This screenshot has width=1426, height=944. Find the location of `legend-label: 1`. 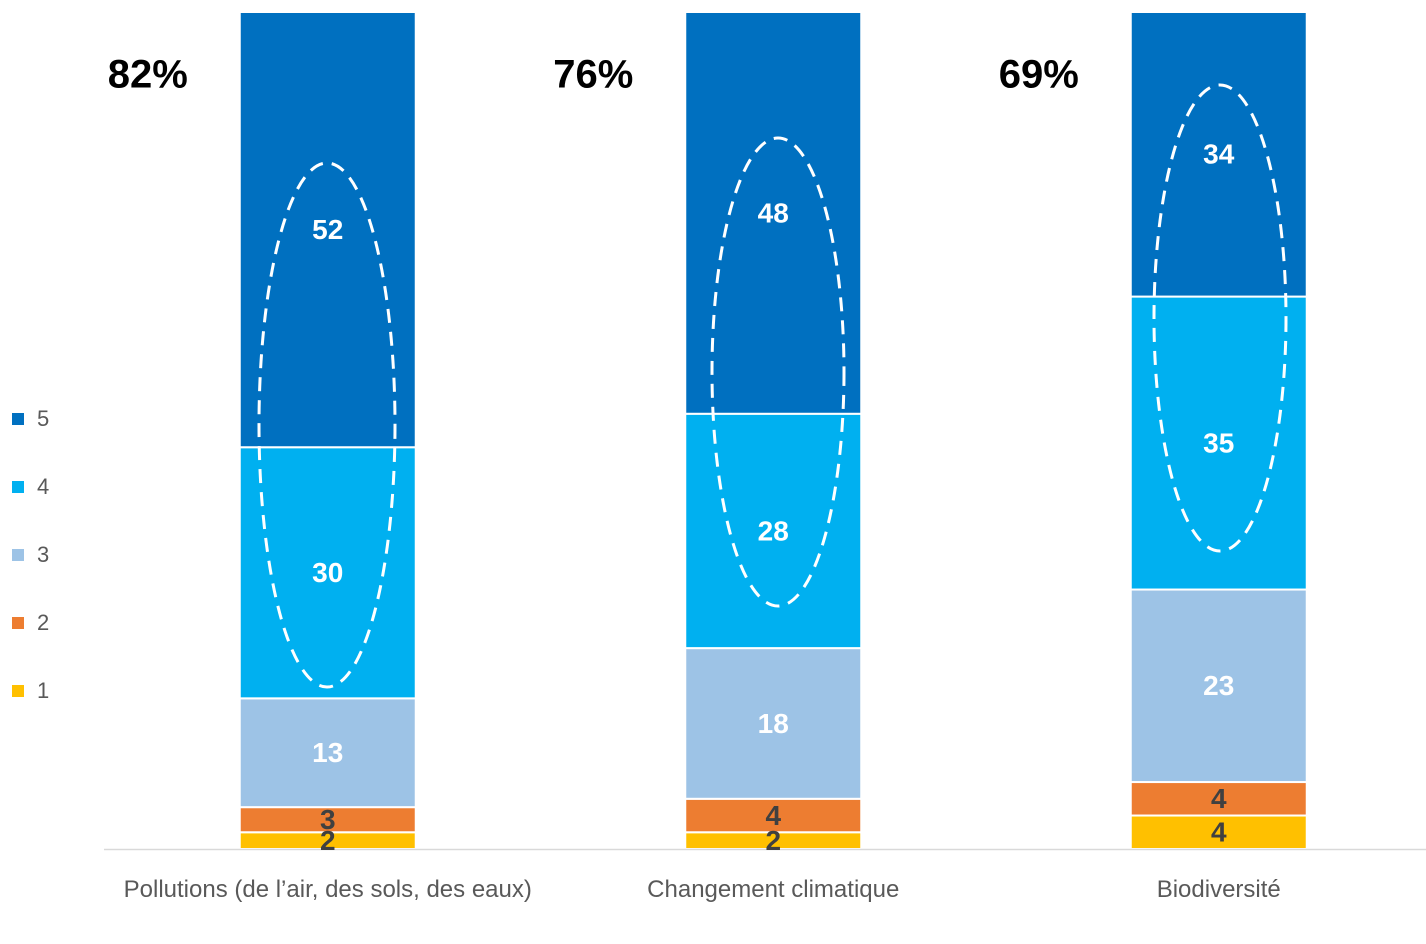

legend-label: 1 is located at coordinates (43, 690).